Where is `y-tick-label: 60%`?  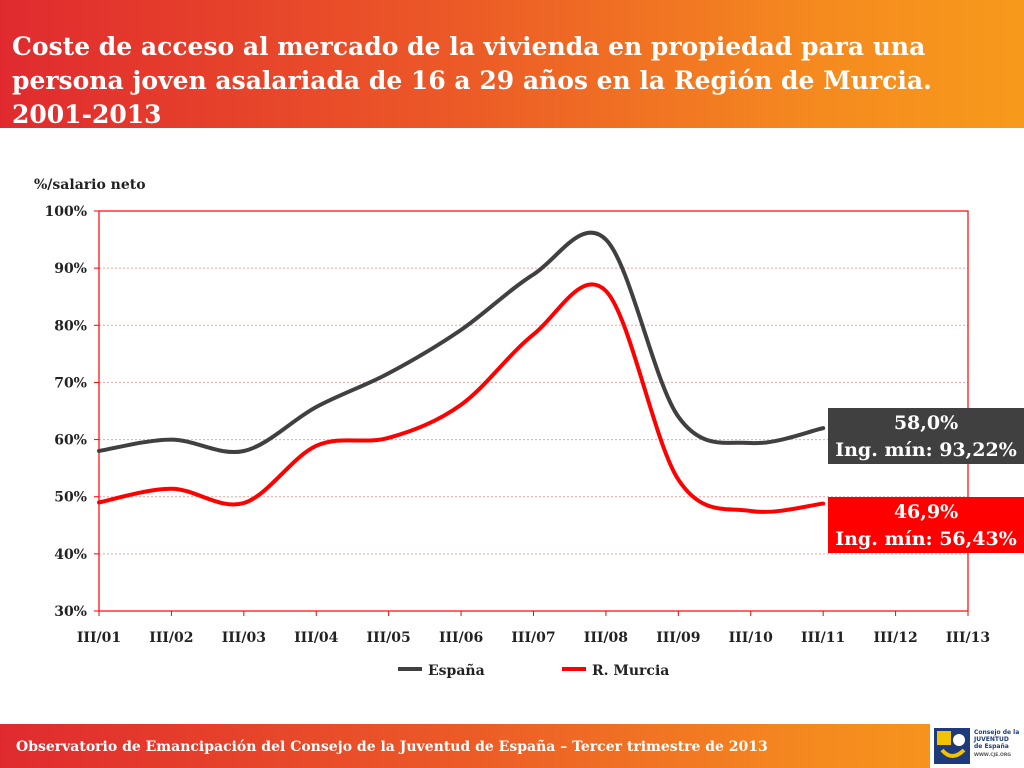
y-tick-label: 60% is located at coordinates (70, 441).